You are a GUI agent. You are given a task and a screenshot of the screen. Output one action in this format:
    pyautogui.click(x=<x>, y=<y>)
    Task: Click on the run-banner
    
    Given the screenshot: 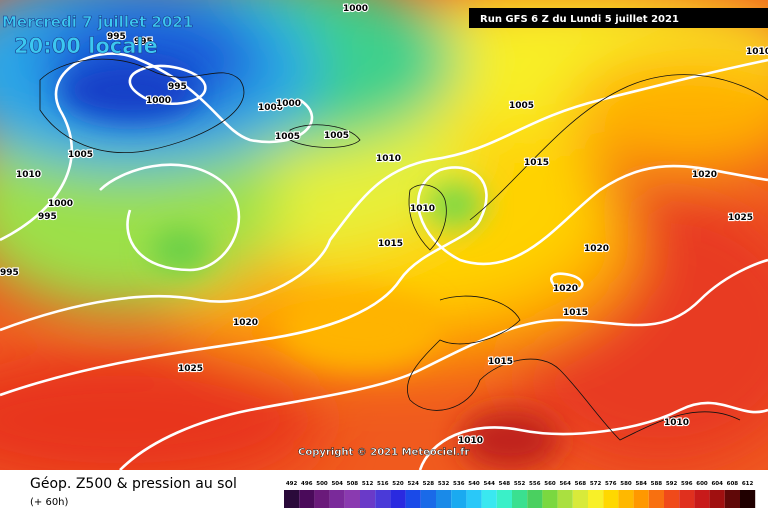 What is the action you would take?
    pyautogui.click(x=618, y=18)
    